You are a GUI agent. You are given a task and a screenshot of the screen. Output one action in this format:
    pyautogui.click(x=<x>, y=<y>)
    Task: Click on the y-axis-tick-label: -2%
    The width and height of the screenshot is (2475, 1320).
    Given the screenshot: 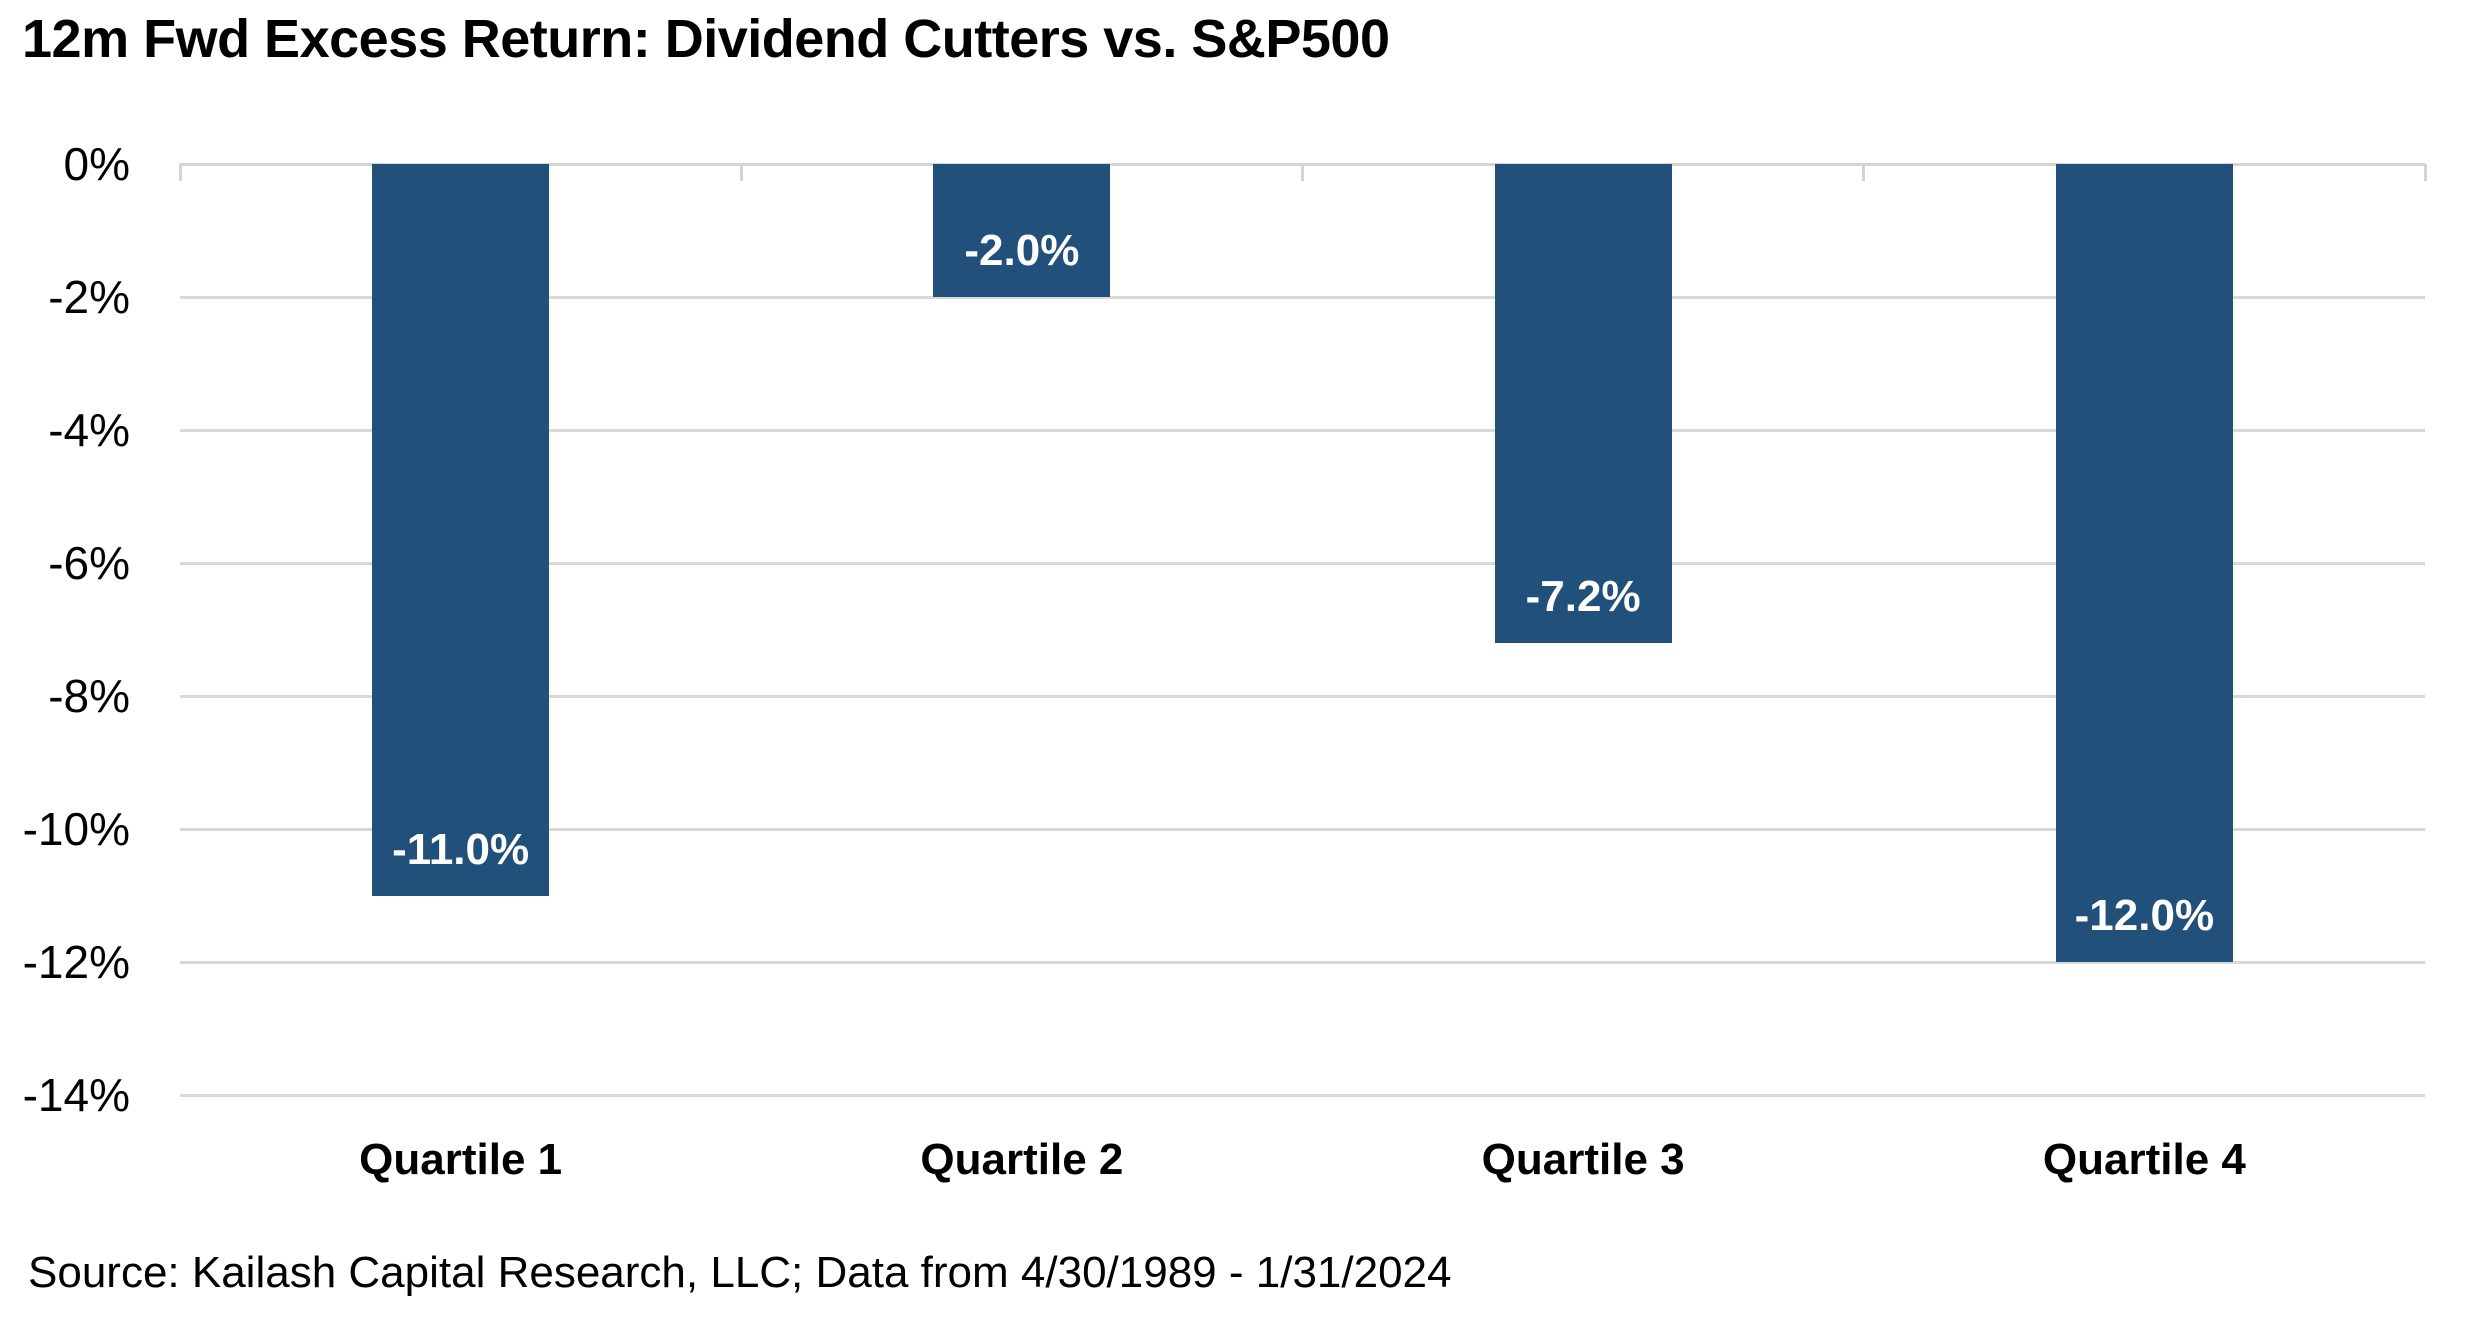 What is the action you would take?
    pyautogui.click(x=89, y=297)
    